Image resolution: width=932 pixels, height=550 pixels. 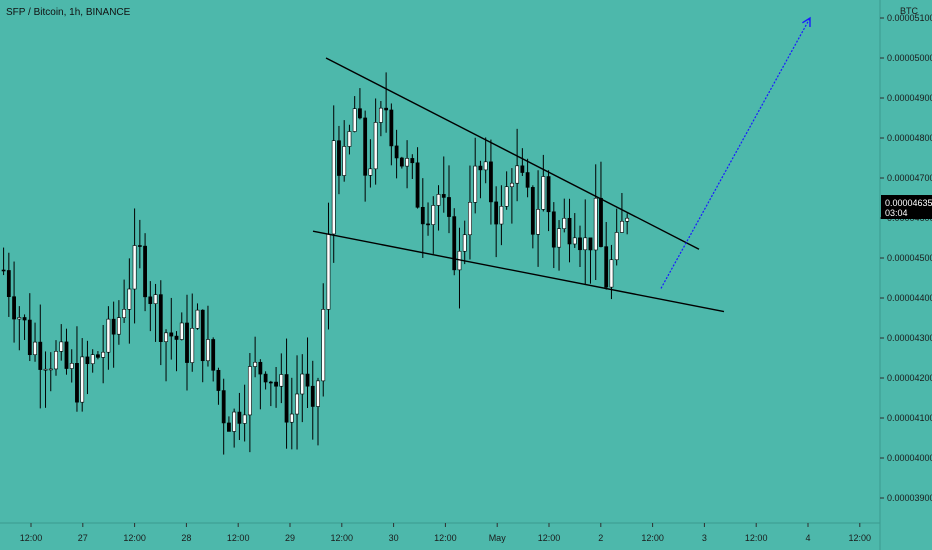 I want to click on time-tick-label: 28, so click(x=186, y=538).